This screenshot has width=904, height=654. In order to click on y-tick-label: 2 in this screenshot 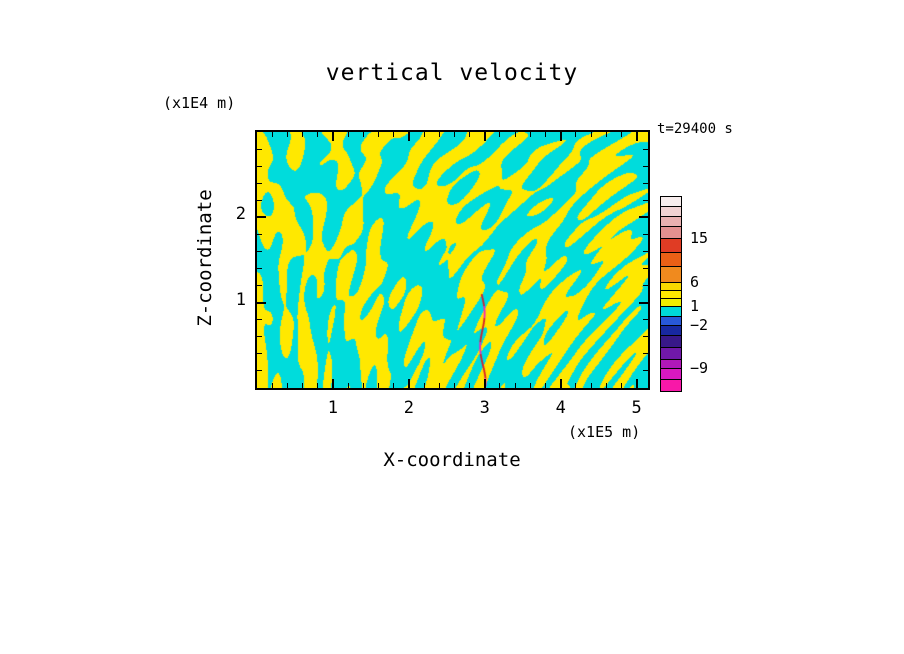, I will do `click(240, 214)`.